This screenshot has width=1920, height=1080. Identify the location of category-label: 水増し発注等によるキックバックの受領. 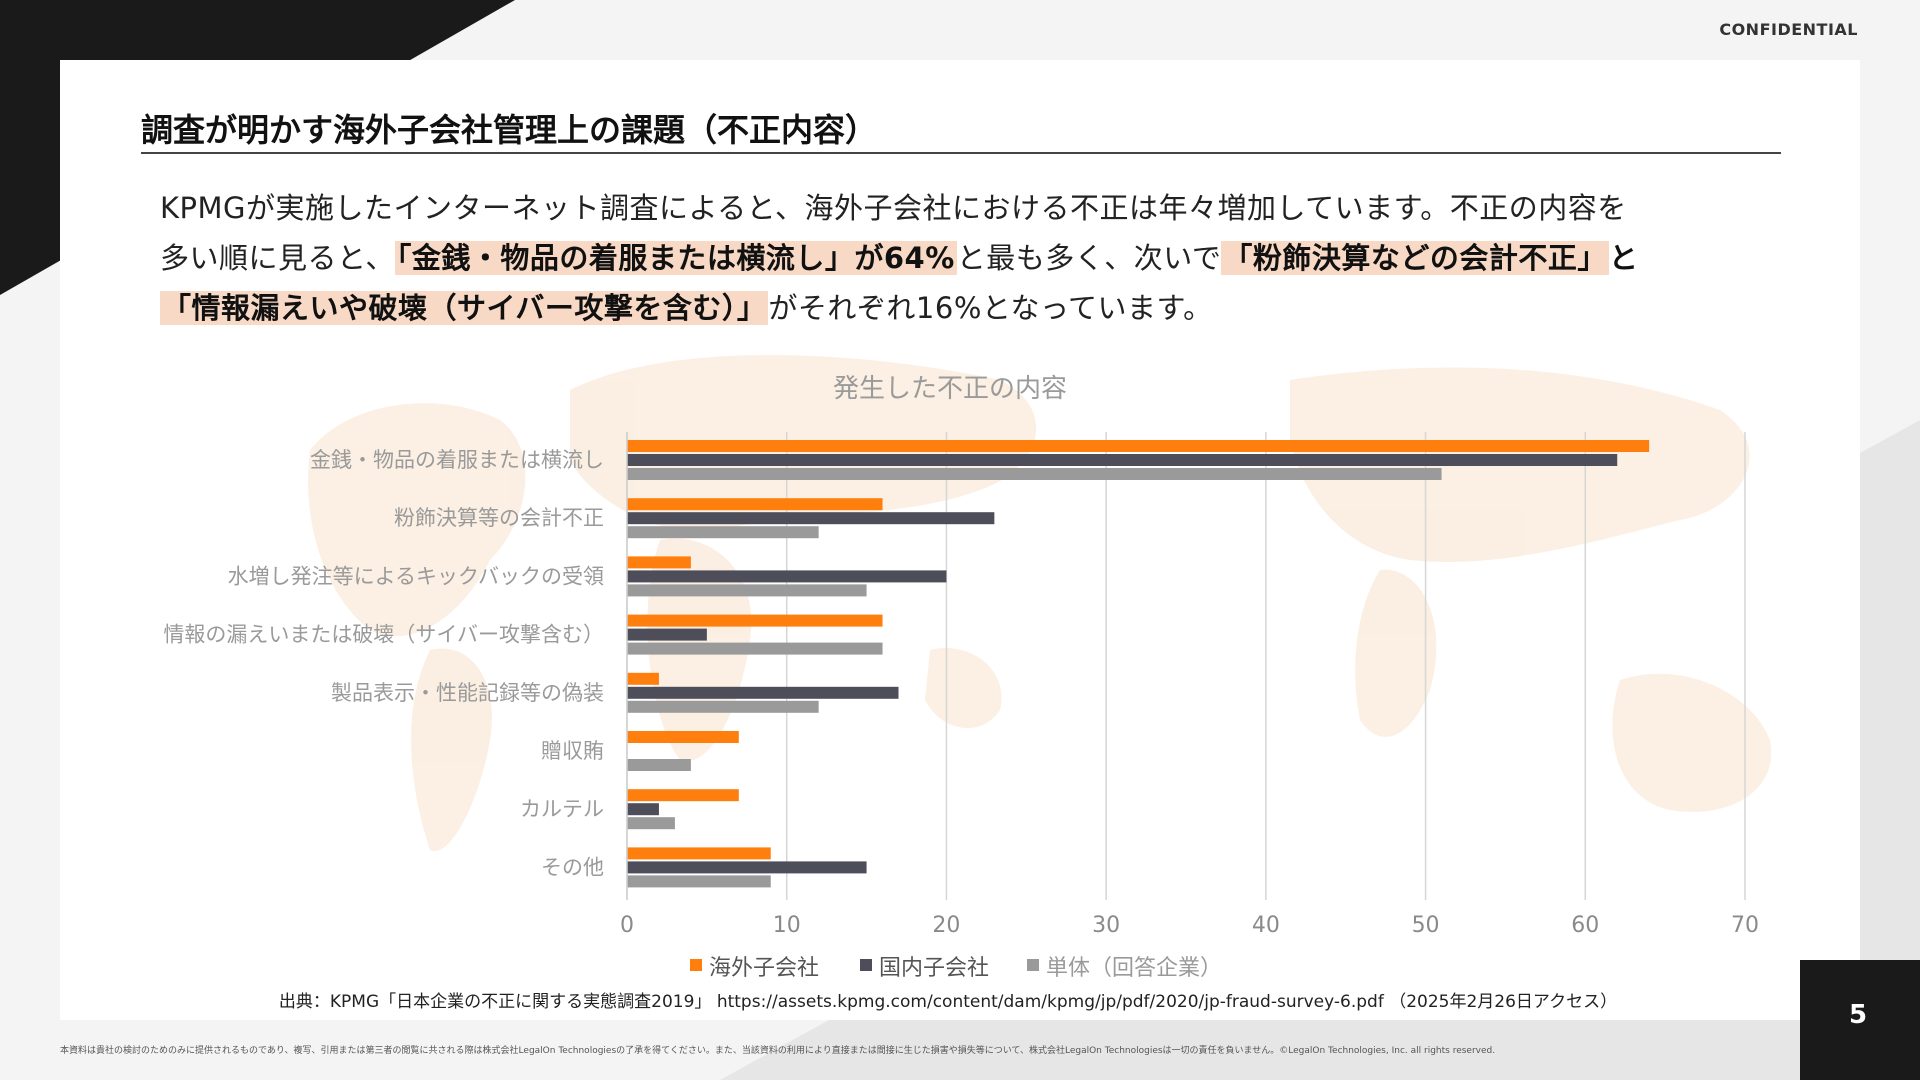
(416, 576).